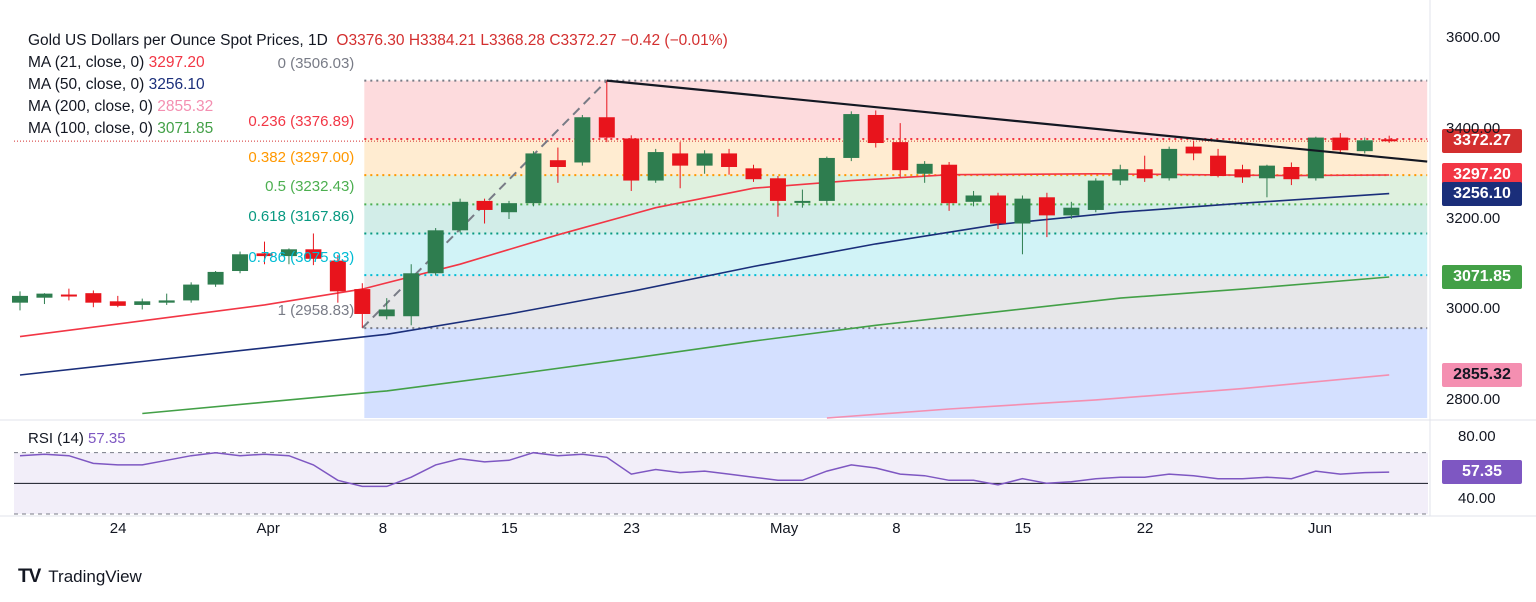 This screenshot has height=602, width=1536. What do you see at coordinates (1473, 128) in the screenshot?
I see `price-tick-label: 3400.00` at bounding box center [1473, 128].